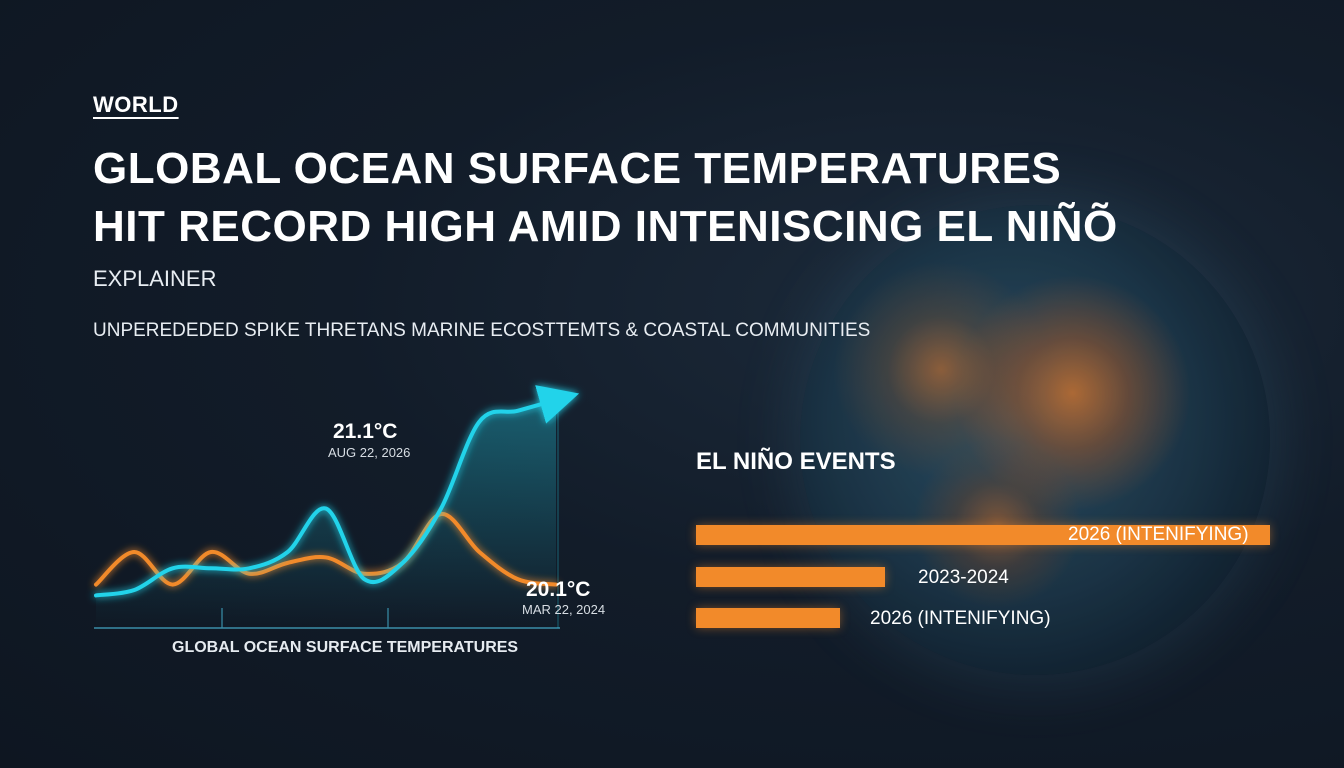 The width and height of the screenshot is (1344, 768). Describe the element at coordinates (768, 618) in the screenshot. I see `event-bar-2026-second` at that location.